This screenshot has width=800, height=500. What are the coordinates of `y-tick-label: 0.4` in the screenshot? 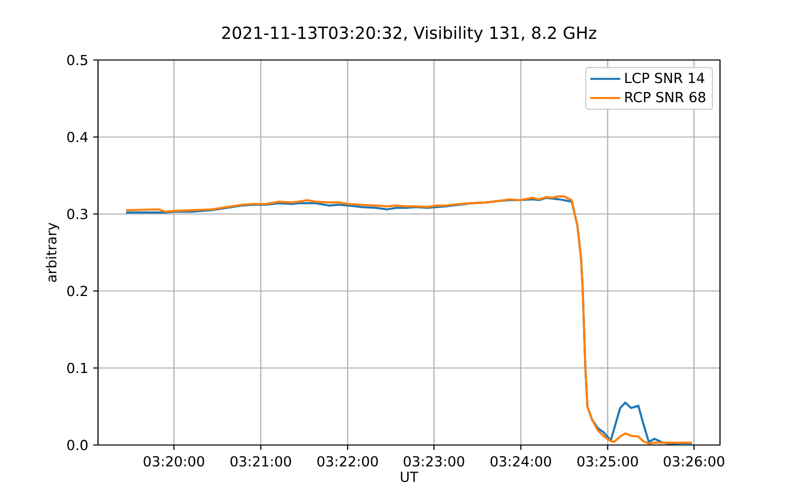 It's located at (77, 137).